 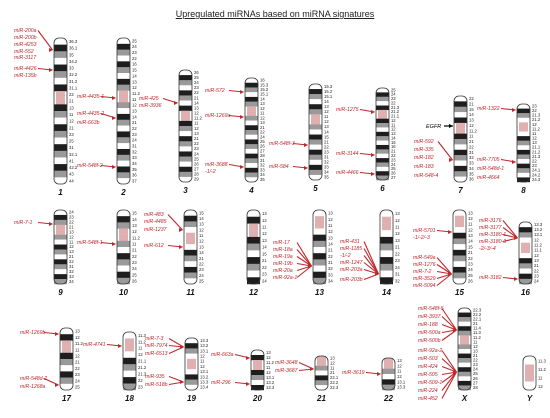 I want to click on mirna-label: miR-7974, so click(x=156, y=346).